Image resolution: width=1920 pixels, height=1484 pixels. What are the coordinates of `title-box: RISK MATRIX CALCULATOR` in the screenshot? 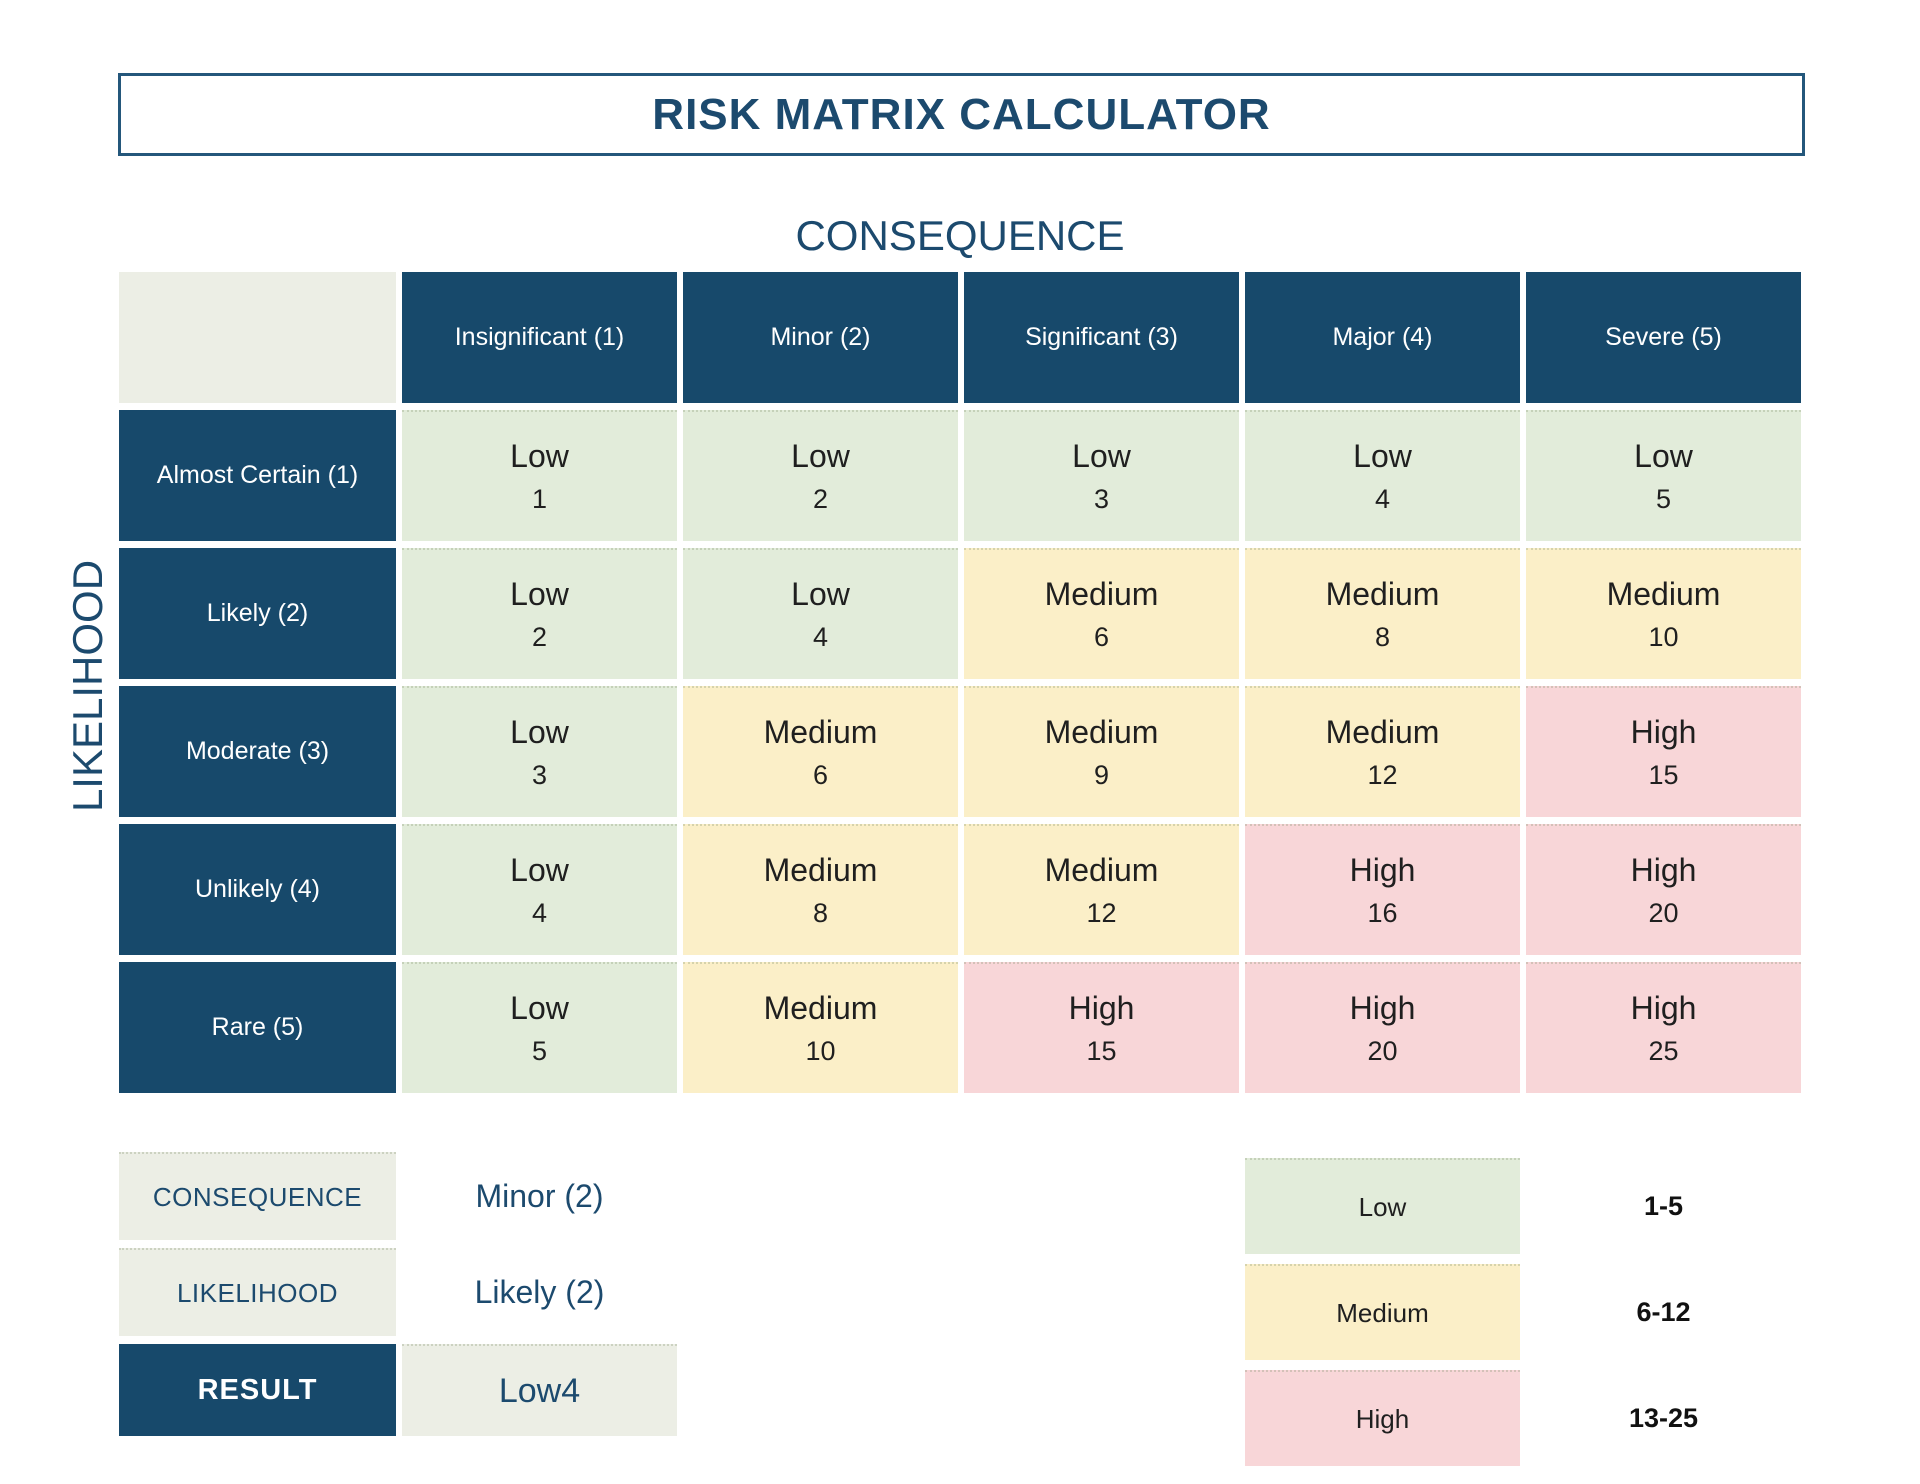 It's located at (961, 114).